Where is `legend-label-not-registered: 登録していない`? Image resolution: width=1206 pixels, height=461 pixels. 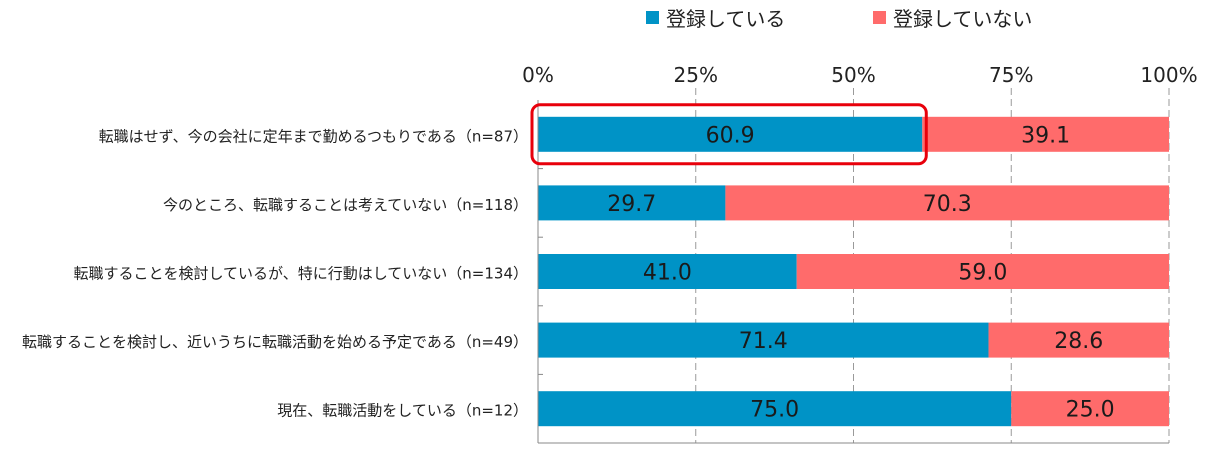
legend-label-not-registered: 登録していない is located at coordinates (963, 18).